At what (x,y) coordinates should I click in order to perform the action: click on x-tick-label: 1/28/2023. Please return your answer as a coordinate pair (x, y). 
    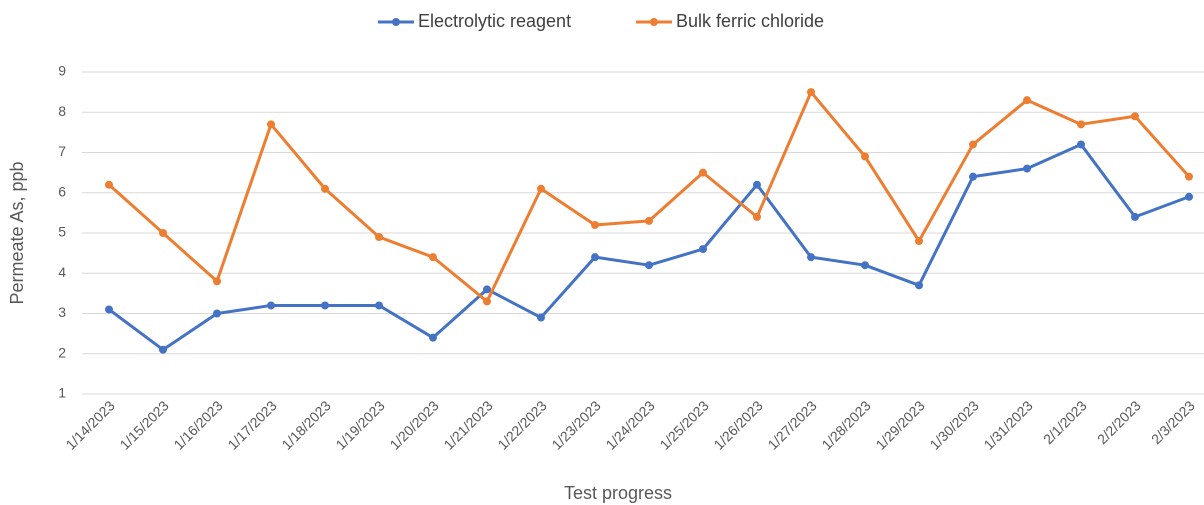
    Looking at the image, I should click on (846, 425).